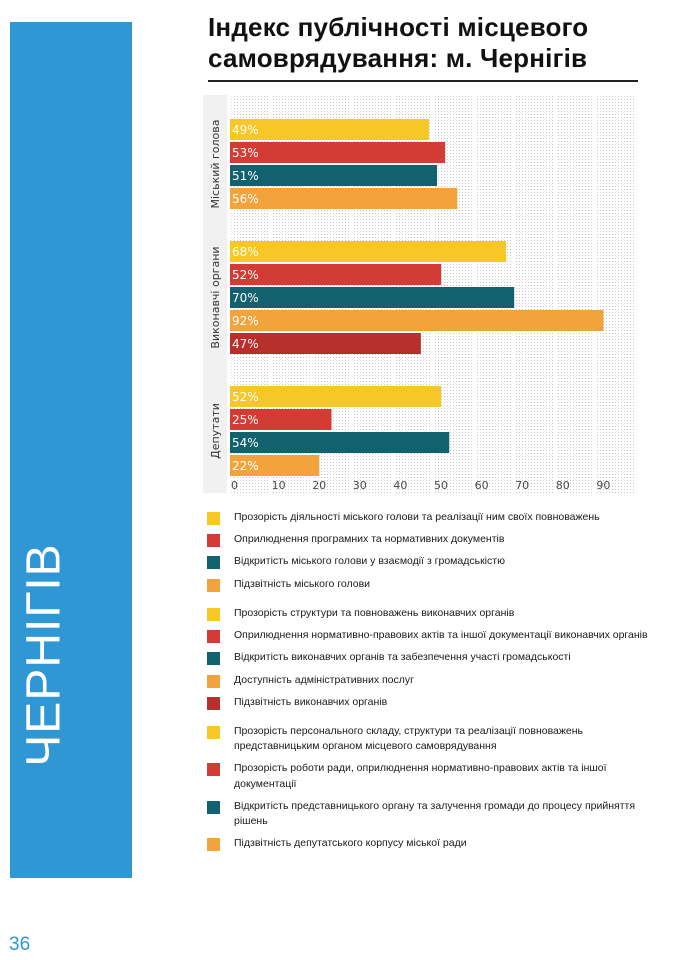 The image size is (684, 960). What do you see at coordinates (245, 199) in the screenshot?
I see `bar-label-0-3: 56%` at bounding box center [245, 199].